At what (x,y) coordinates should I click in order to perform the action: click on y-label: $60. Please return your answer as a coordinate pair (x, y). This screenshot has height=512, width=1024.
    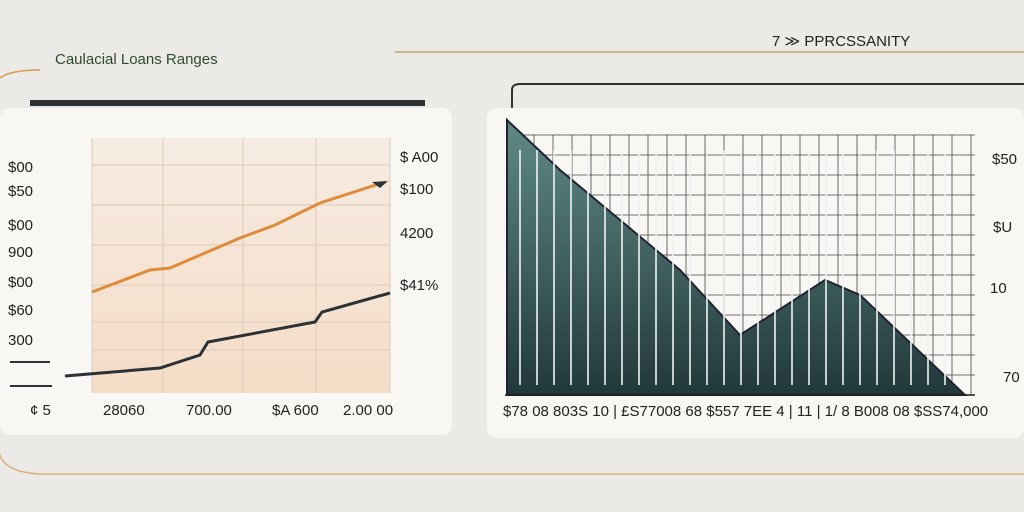
    Looking at the image, I should click on (20, 310).